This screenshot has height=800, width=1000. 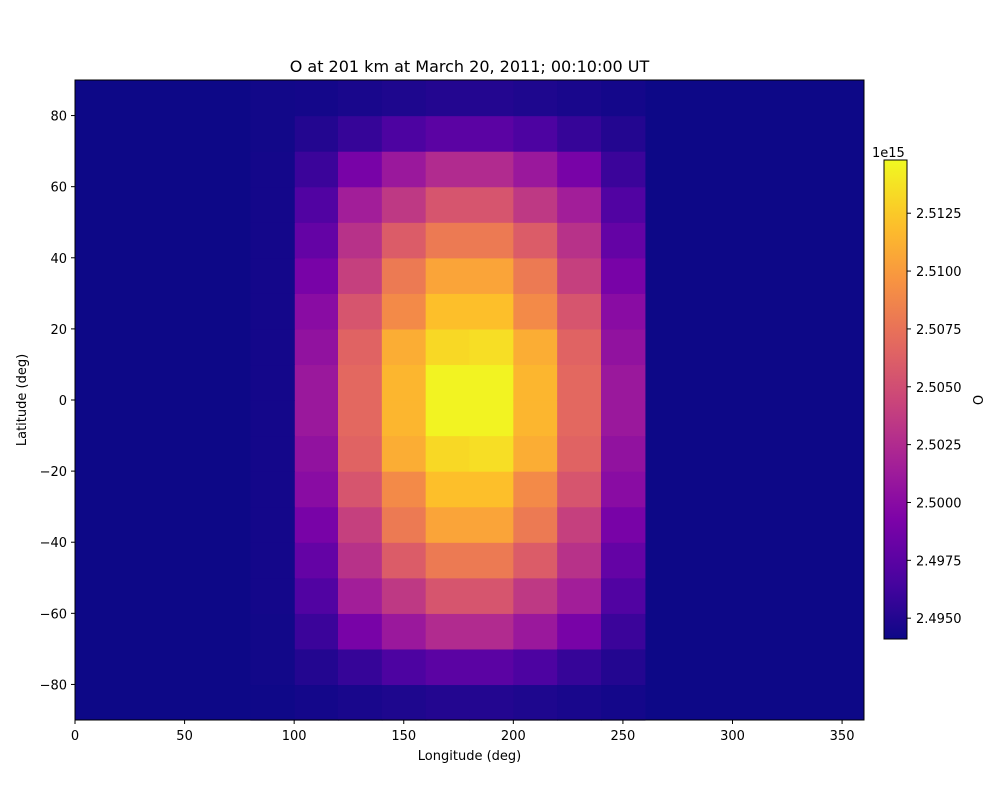 I want to click on colorbar-label: O, so click(x=976, y=400).